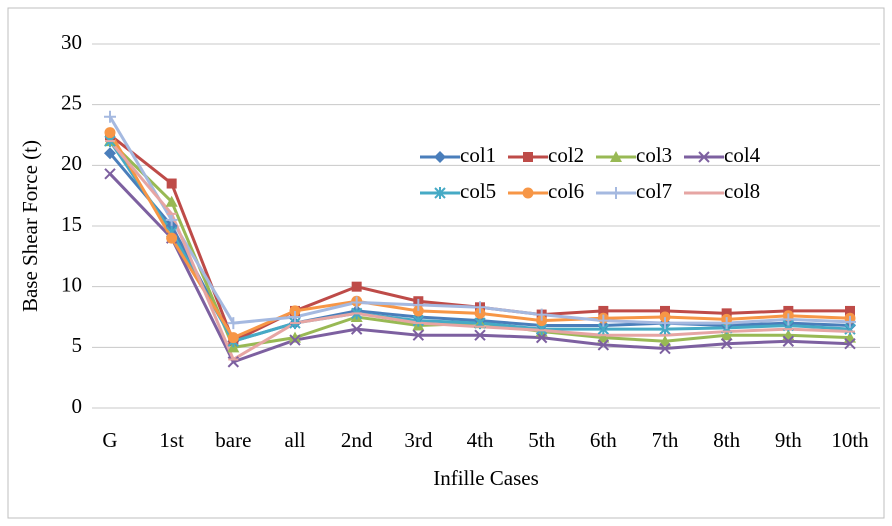 This screenshot has height=526, width=892. I want to click on x-tick-label: 4th, so click(480, 440).